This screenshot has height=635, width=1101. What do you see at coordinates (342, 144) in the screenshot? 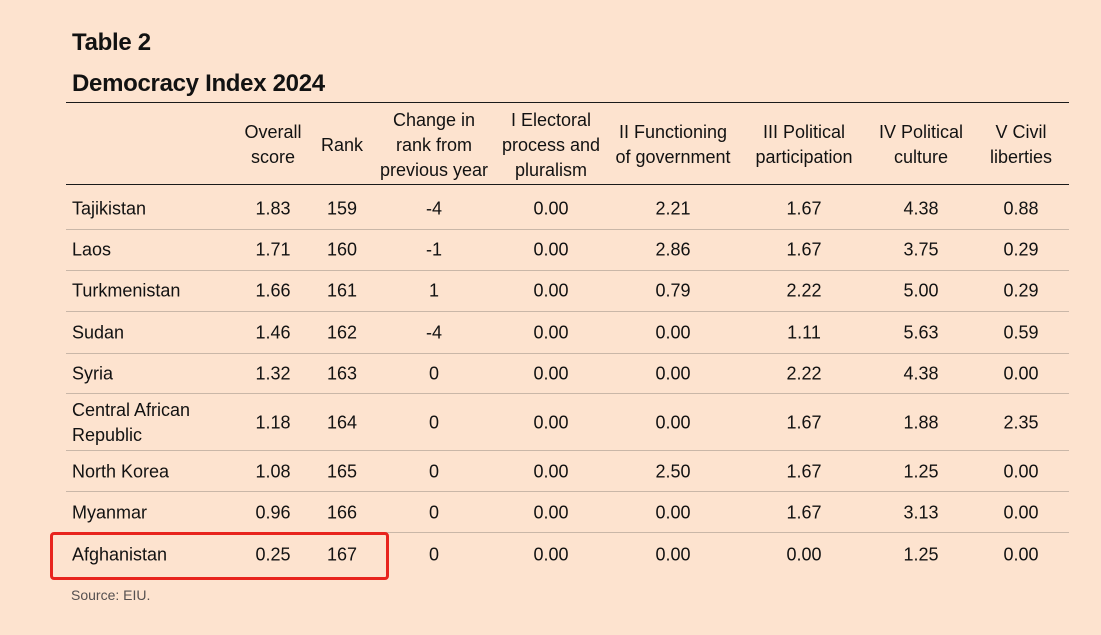
I see `column-header: Rank` at bounding box center [342, 144].